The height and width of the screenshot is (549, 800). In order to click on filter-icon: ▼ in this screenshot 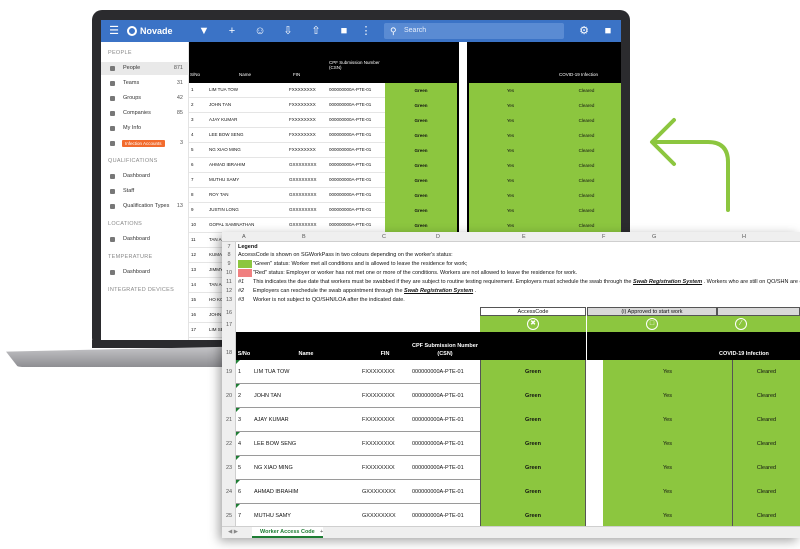, I will do `click(204, 31)`.